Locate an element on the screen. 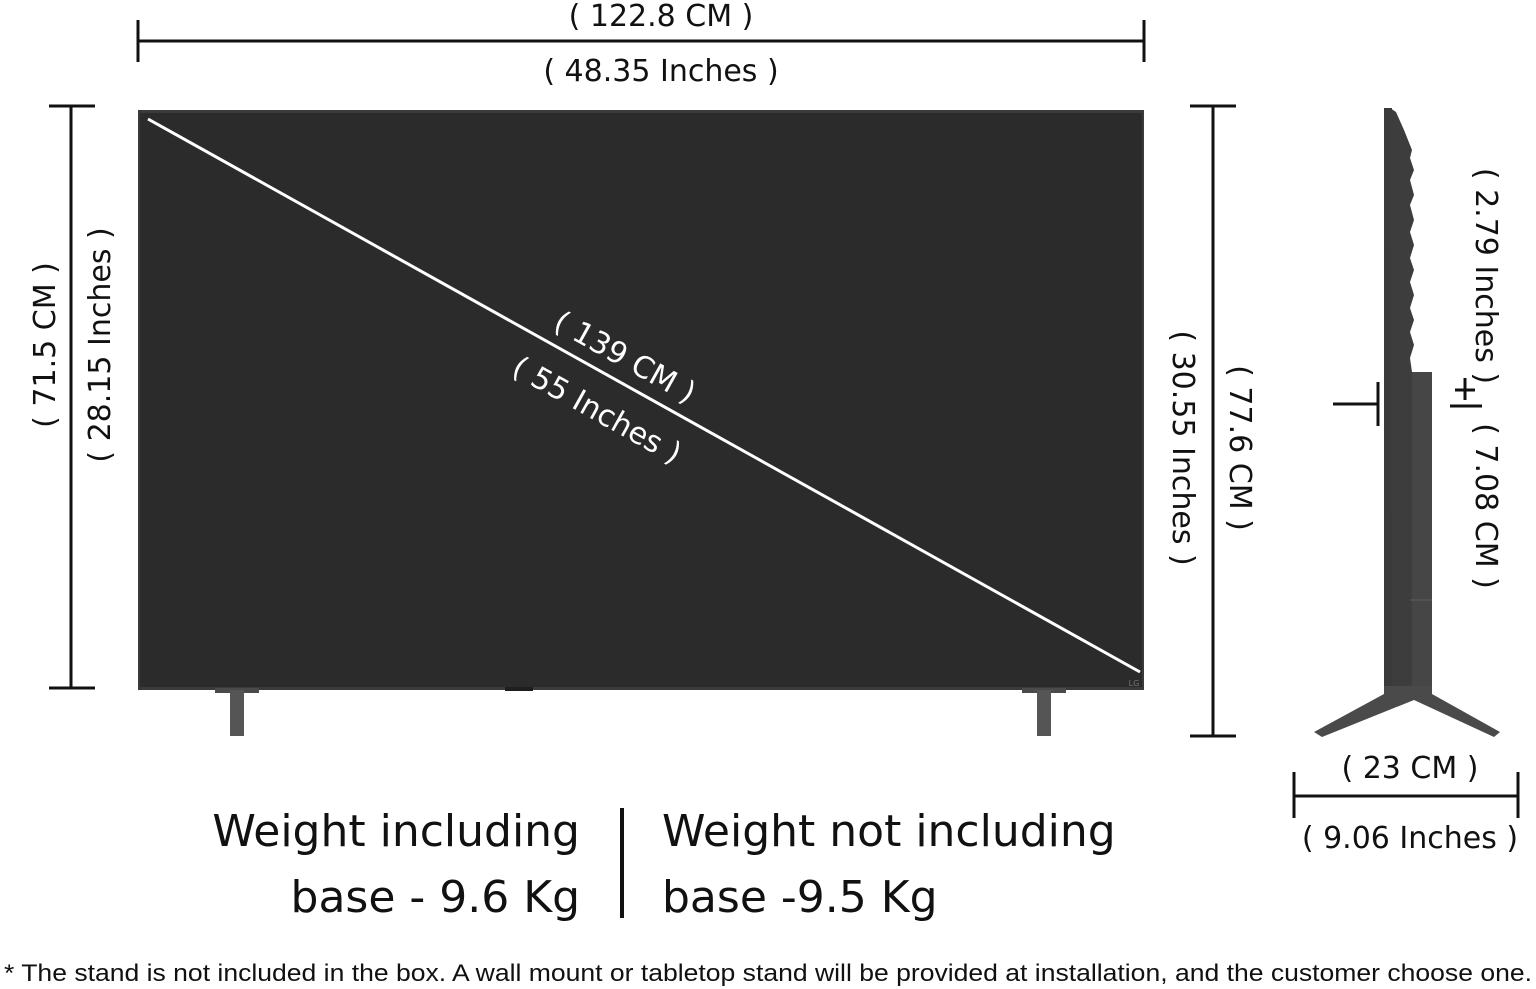  stand-foot-left is located at coordinates (237, 713).